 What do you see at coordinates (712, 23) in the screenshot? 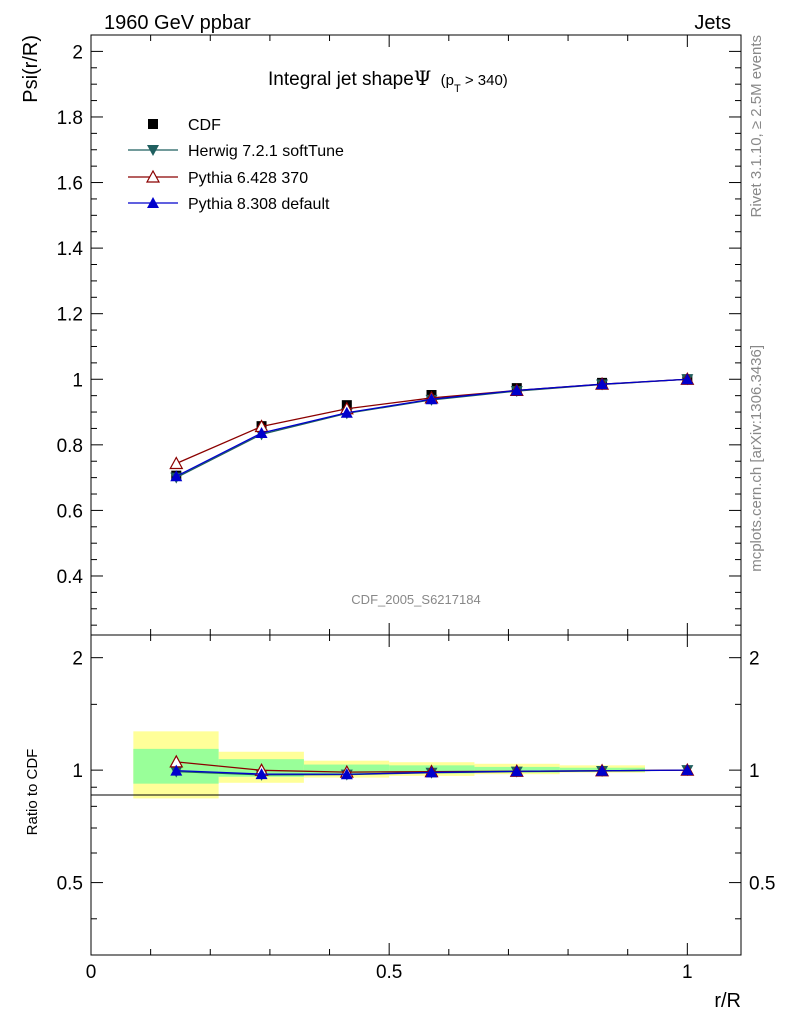
I see `header-right: Jets` at bounding box center [712, 23].